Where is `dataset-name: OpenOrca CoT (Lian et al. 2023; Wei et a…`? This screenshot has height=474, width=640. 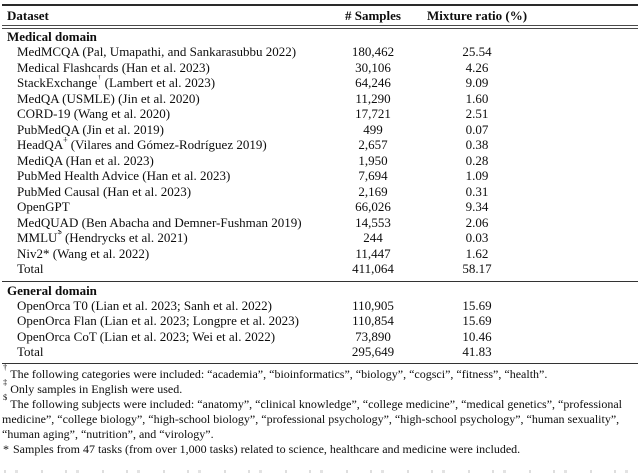 dataset-name: OpenOrca CoT (Lian et al. 2023; Wei et a… is located at coordinates (146, 336).